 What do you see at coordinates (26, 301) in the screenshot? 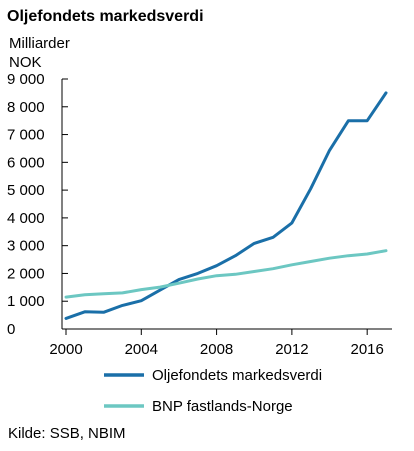
I see `y-tick-label: 1 000` at bounding box center [26, 301].